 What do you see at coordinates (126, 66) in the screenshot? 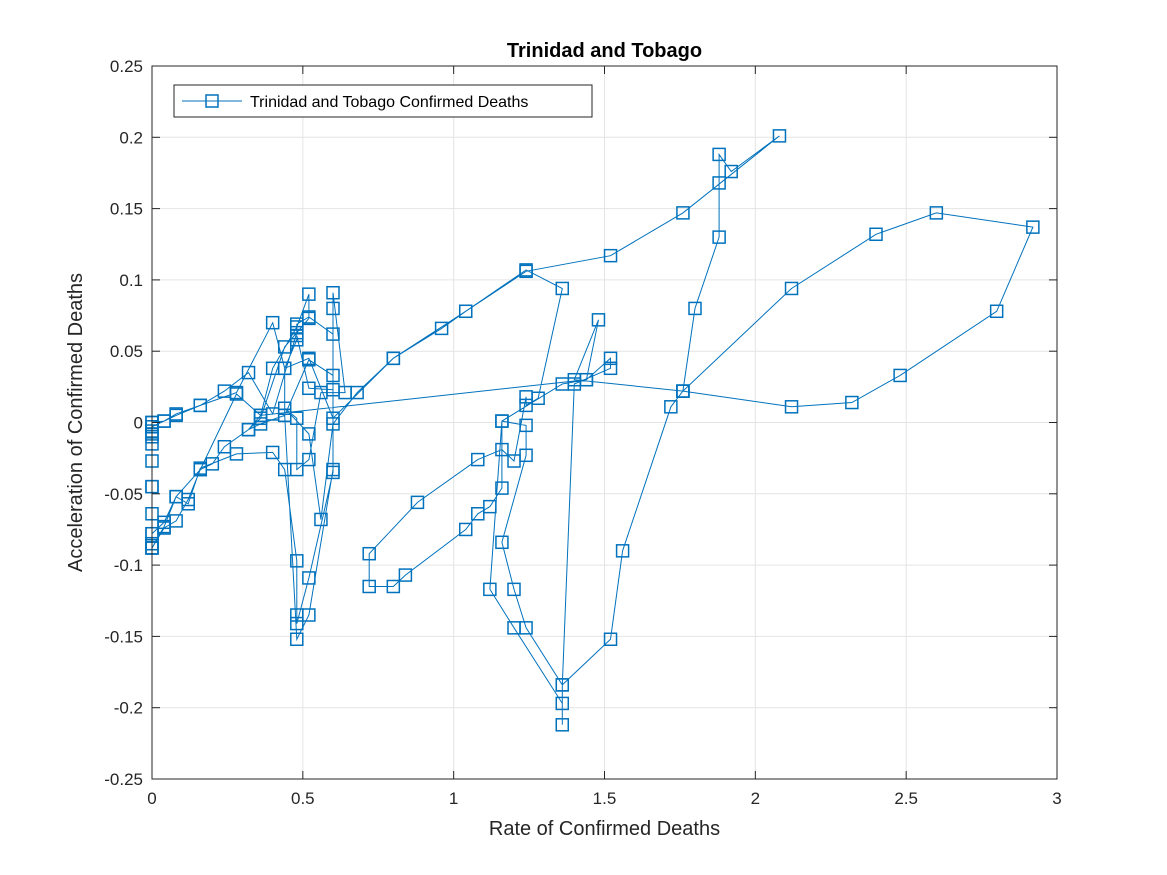
I see `y-tick-label: 0.25` at bounding box center [126, 66].